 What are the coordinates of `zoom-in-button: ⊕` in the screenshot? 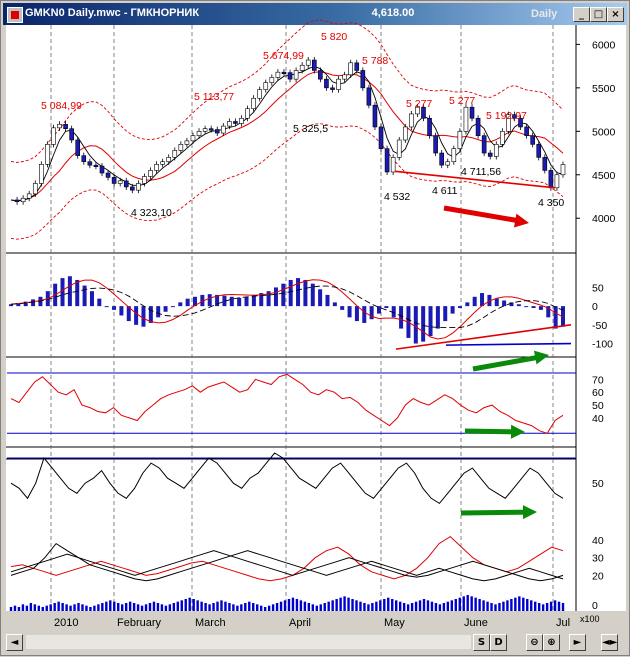 It's located at (551, 642).